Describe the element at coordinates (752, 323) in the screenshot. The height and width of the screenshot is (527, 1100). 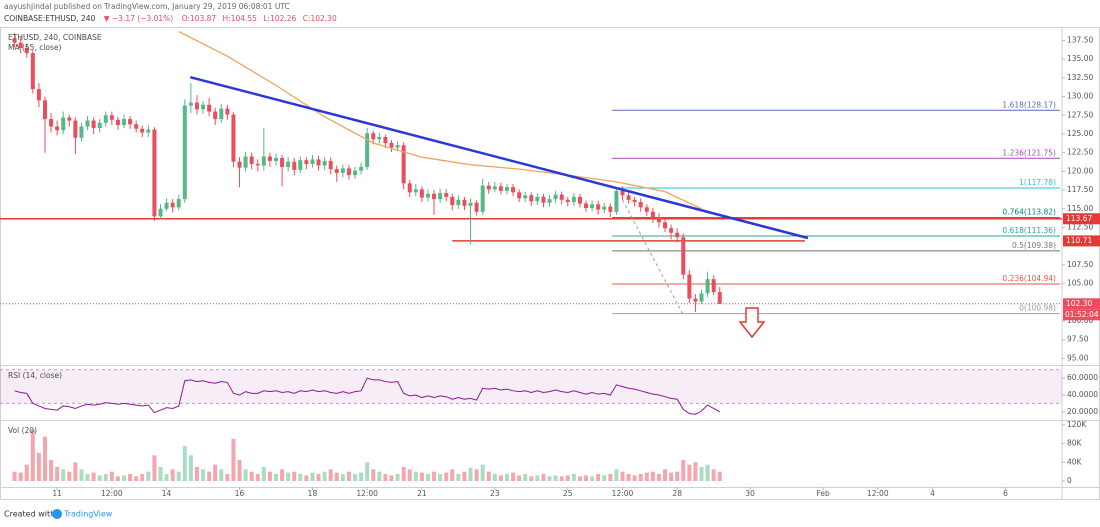
I see `down-arrow` at that location.